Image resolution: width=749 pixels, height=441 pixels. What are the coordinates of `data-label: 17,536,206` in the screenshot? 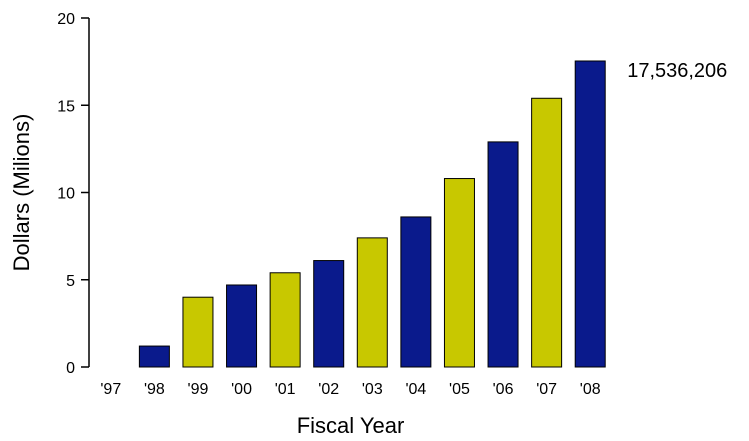 It's located at (677, 71).